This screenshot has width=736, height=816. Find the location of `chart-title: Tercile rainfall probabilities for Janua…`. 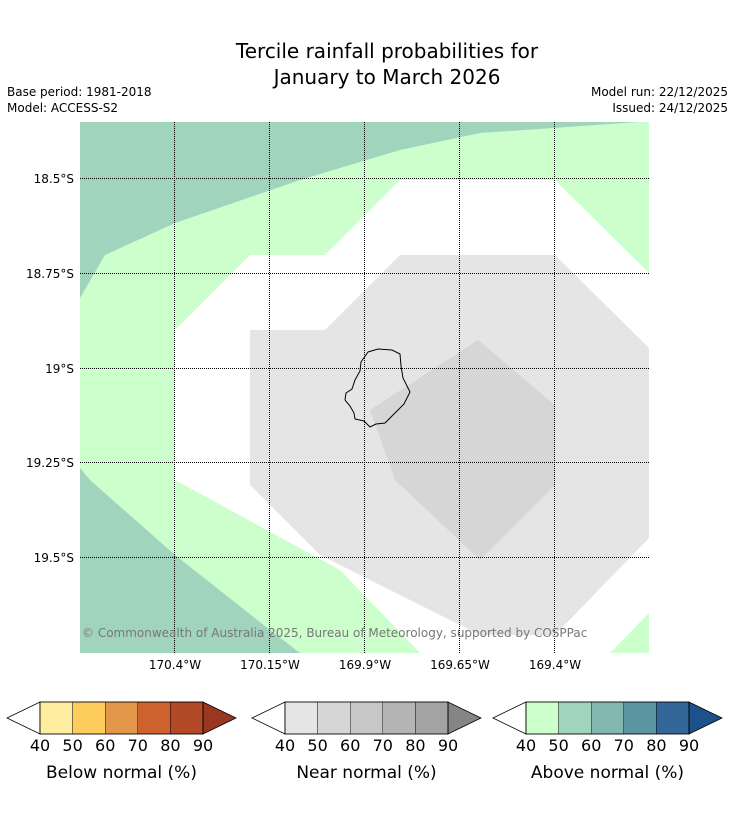

chart-title: Tercile rainfall probabilities for Janua… is located at coordinates (368, 64).